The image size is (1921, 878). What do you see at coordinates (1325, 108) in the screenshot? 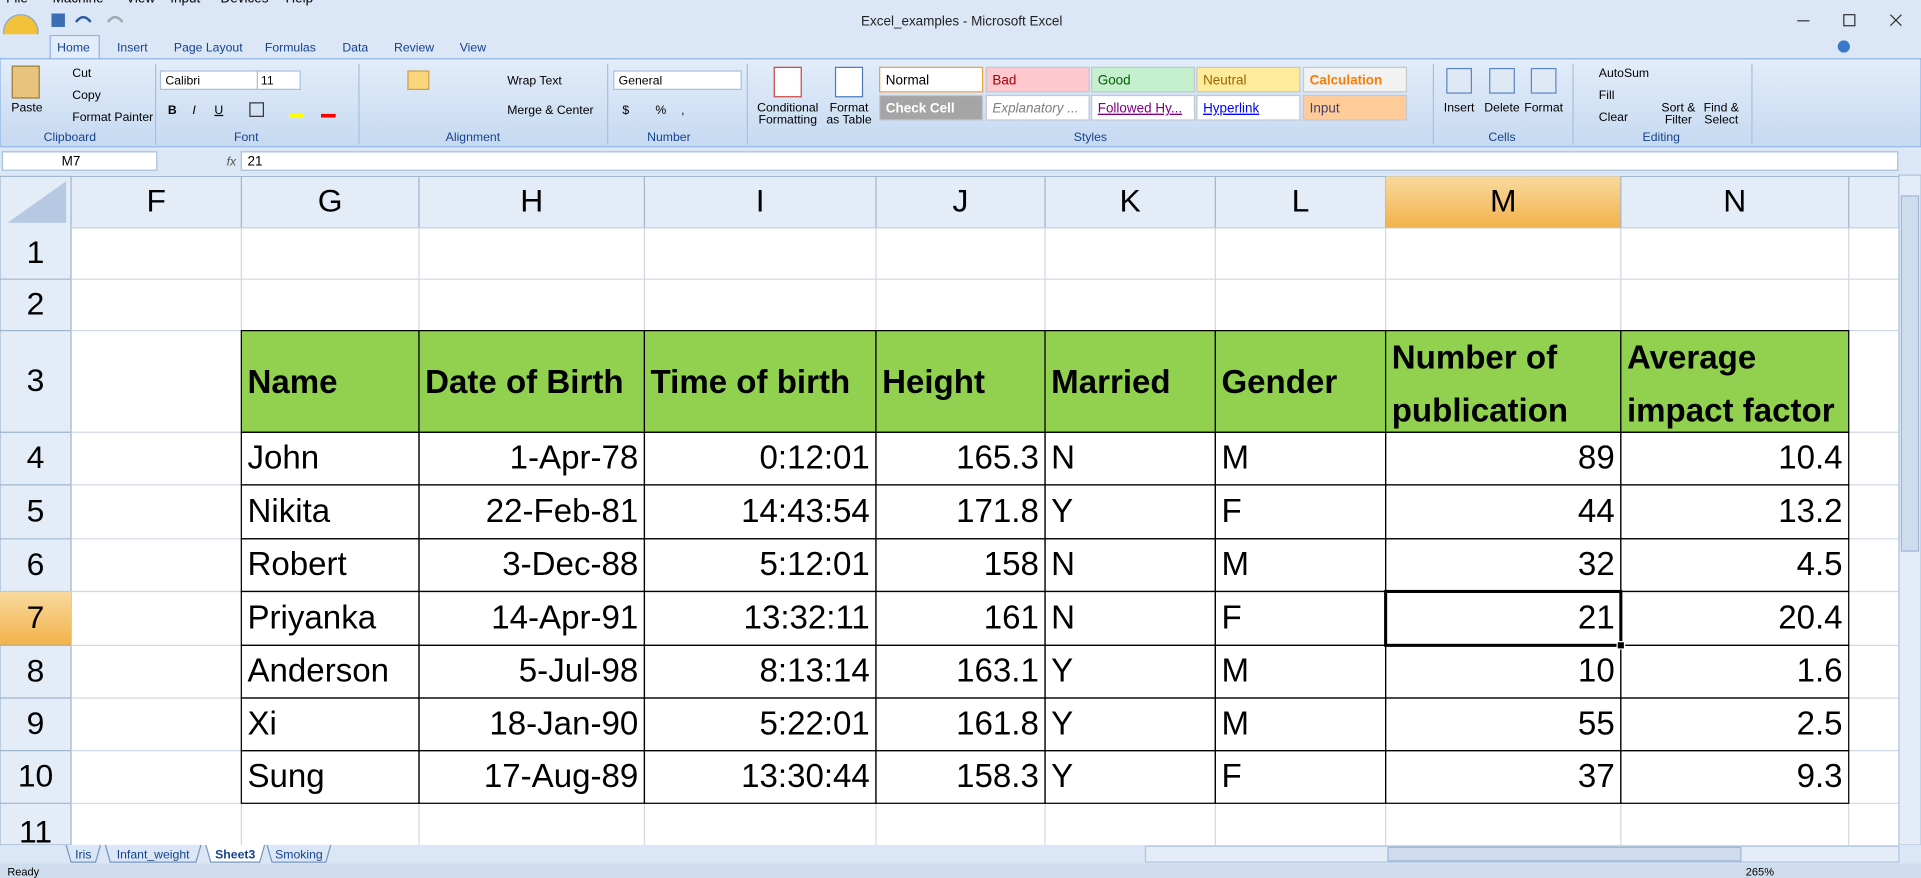
I see `style-name: Input` at bounding box center [1325, 108].